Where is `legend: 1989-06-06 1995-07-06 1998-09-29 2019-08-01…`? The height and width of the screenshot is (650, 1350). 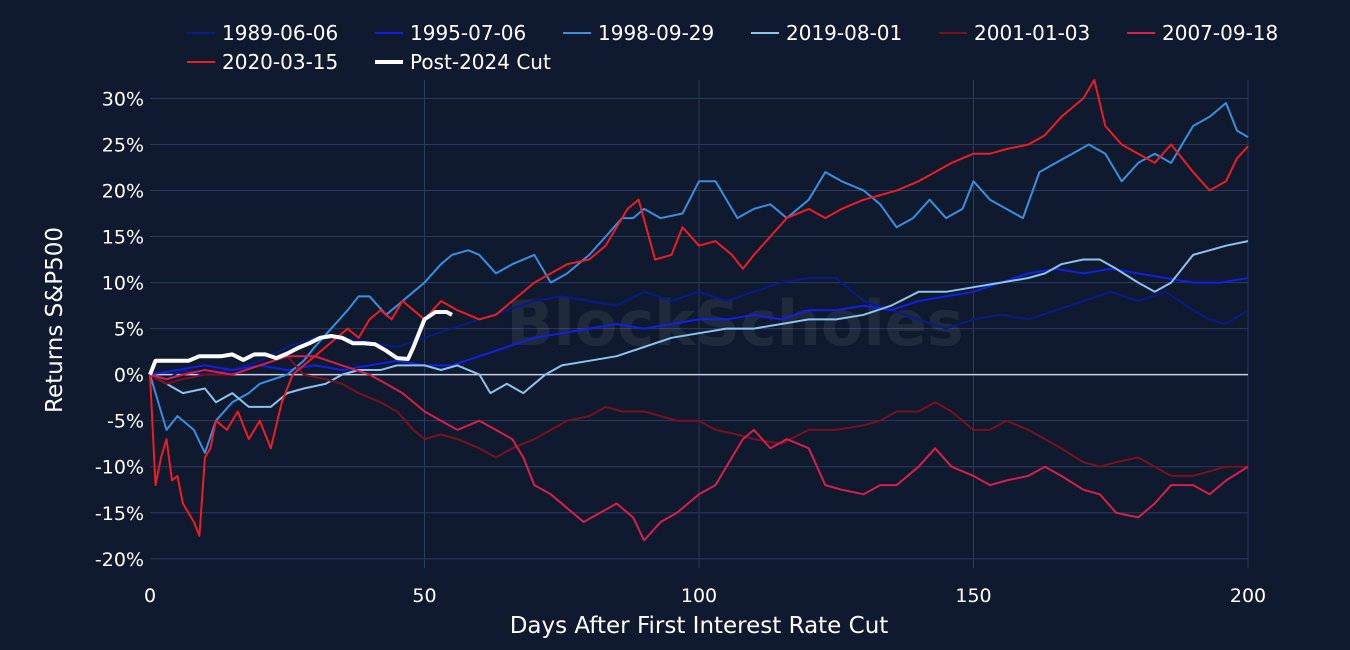
legend: 1989-06-06 1995-07-06 1998-09-29 2019-08-01… is located at coordinates (732, 47).